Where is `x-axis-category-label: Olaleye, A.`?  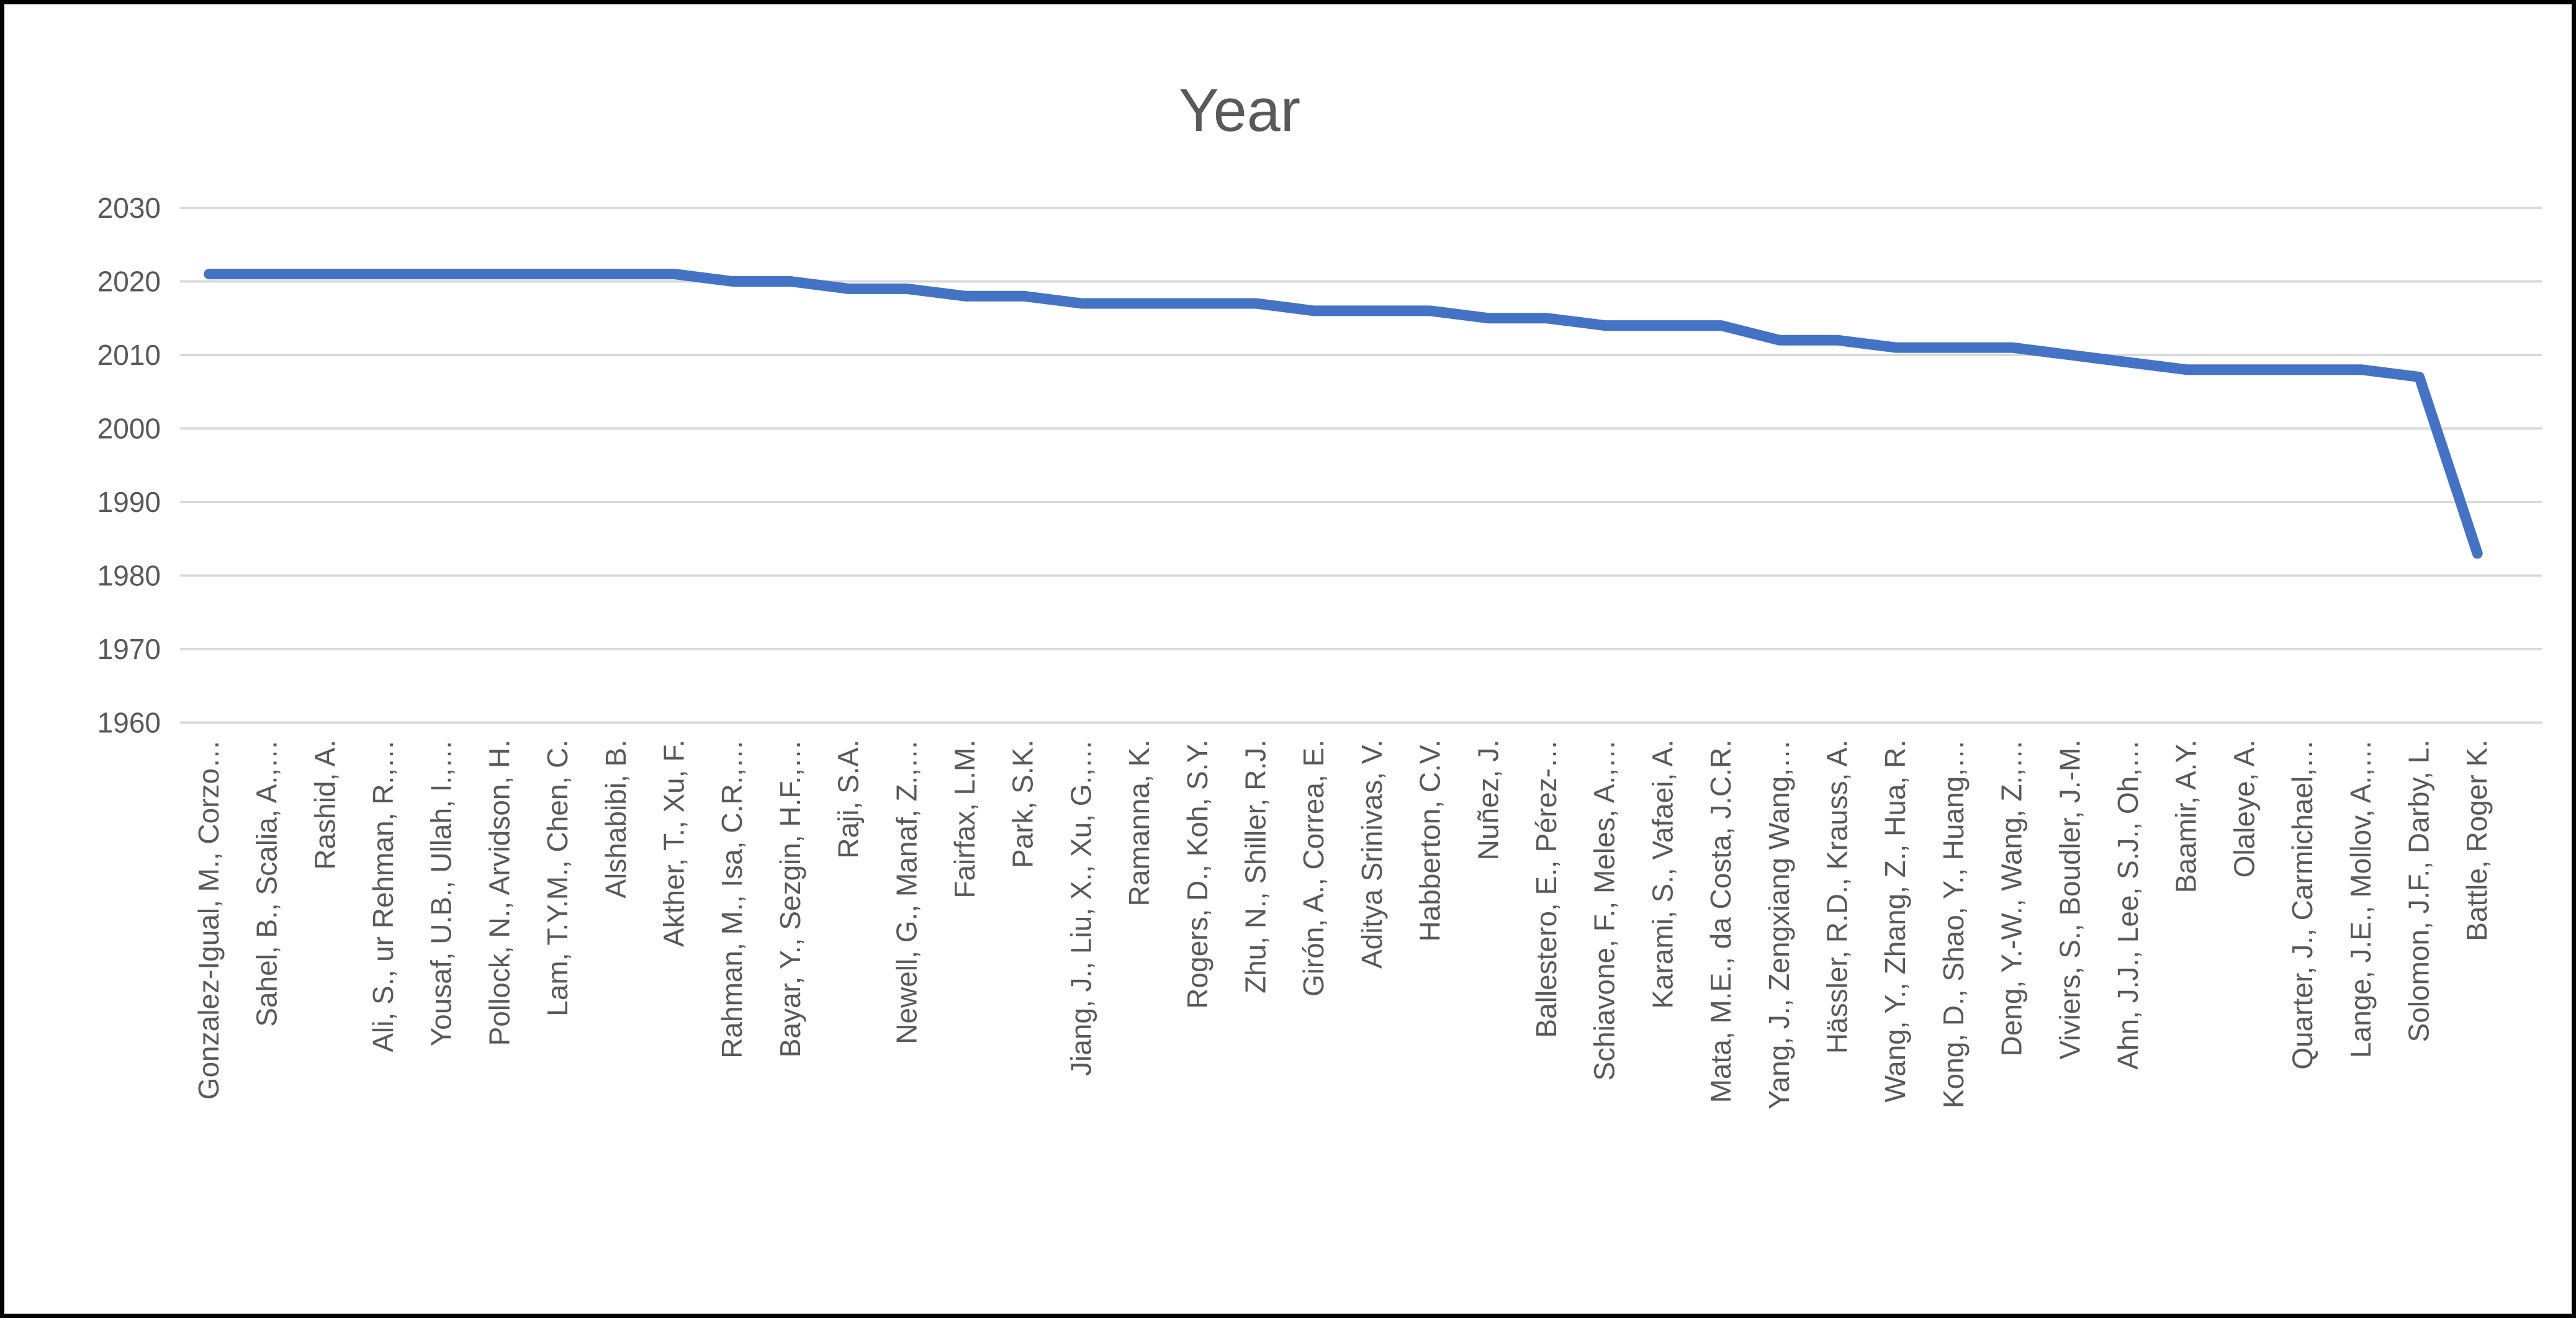 x-axis-category-label: Olaleye, A. is located at coordinates (2244, 808).